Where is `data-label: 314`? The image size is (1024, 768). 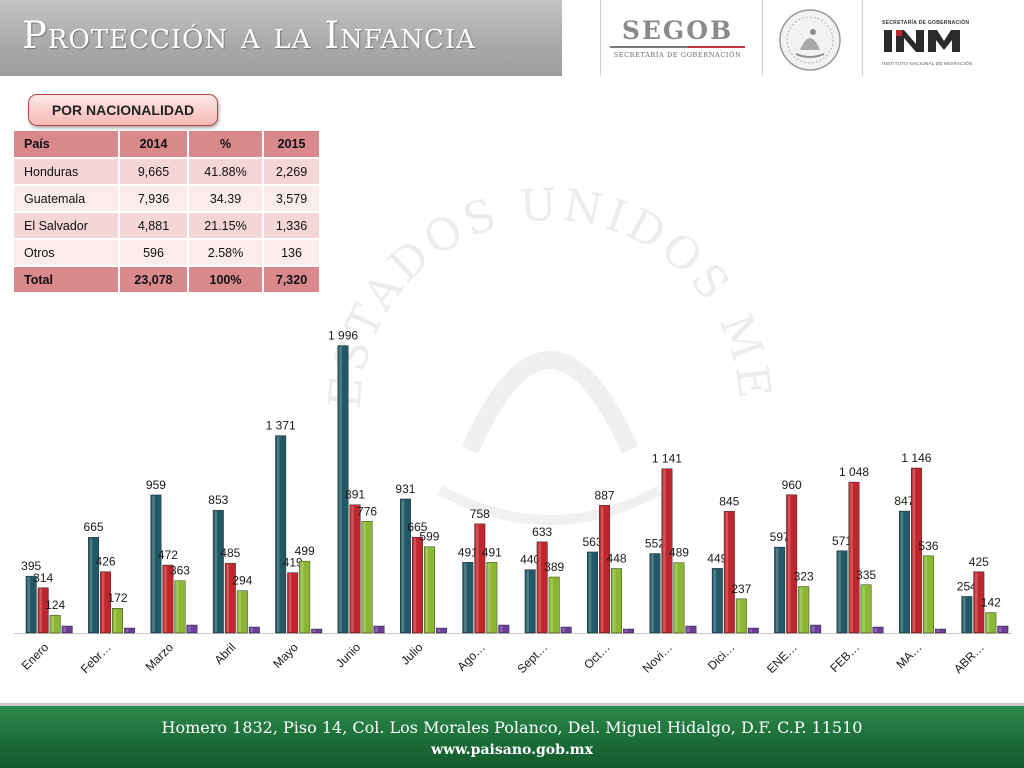 data-label: 314 is located at coordinates (43, 578).